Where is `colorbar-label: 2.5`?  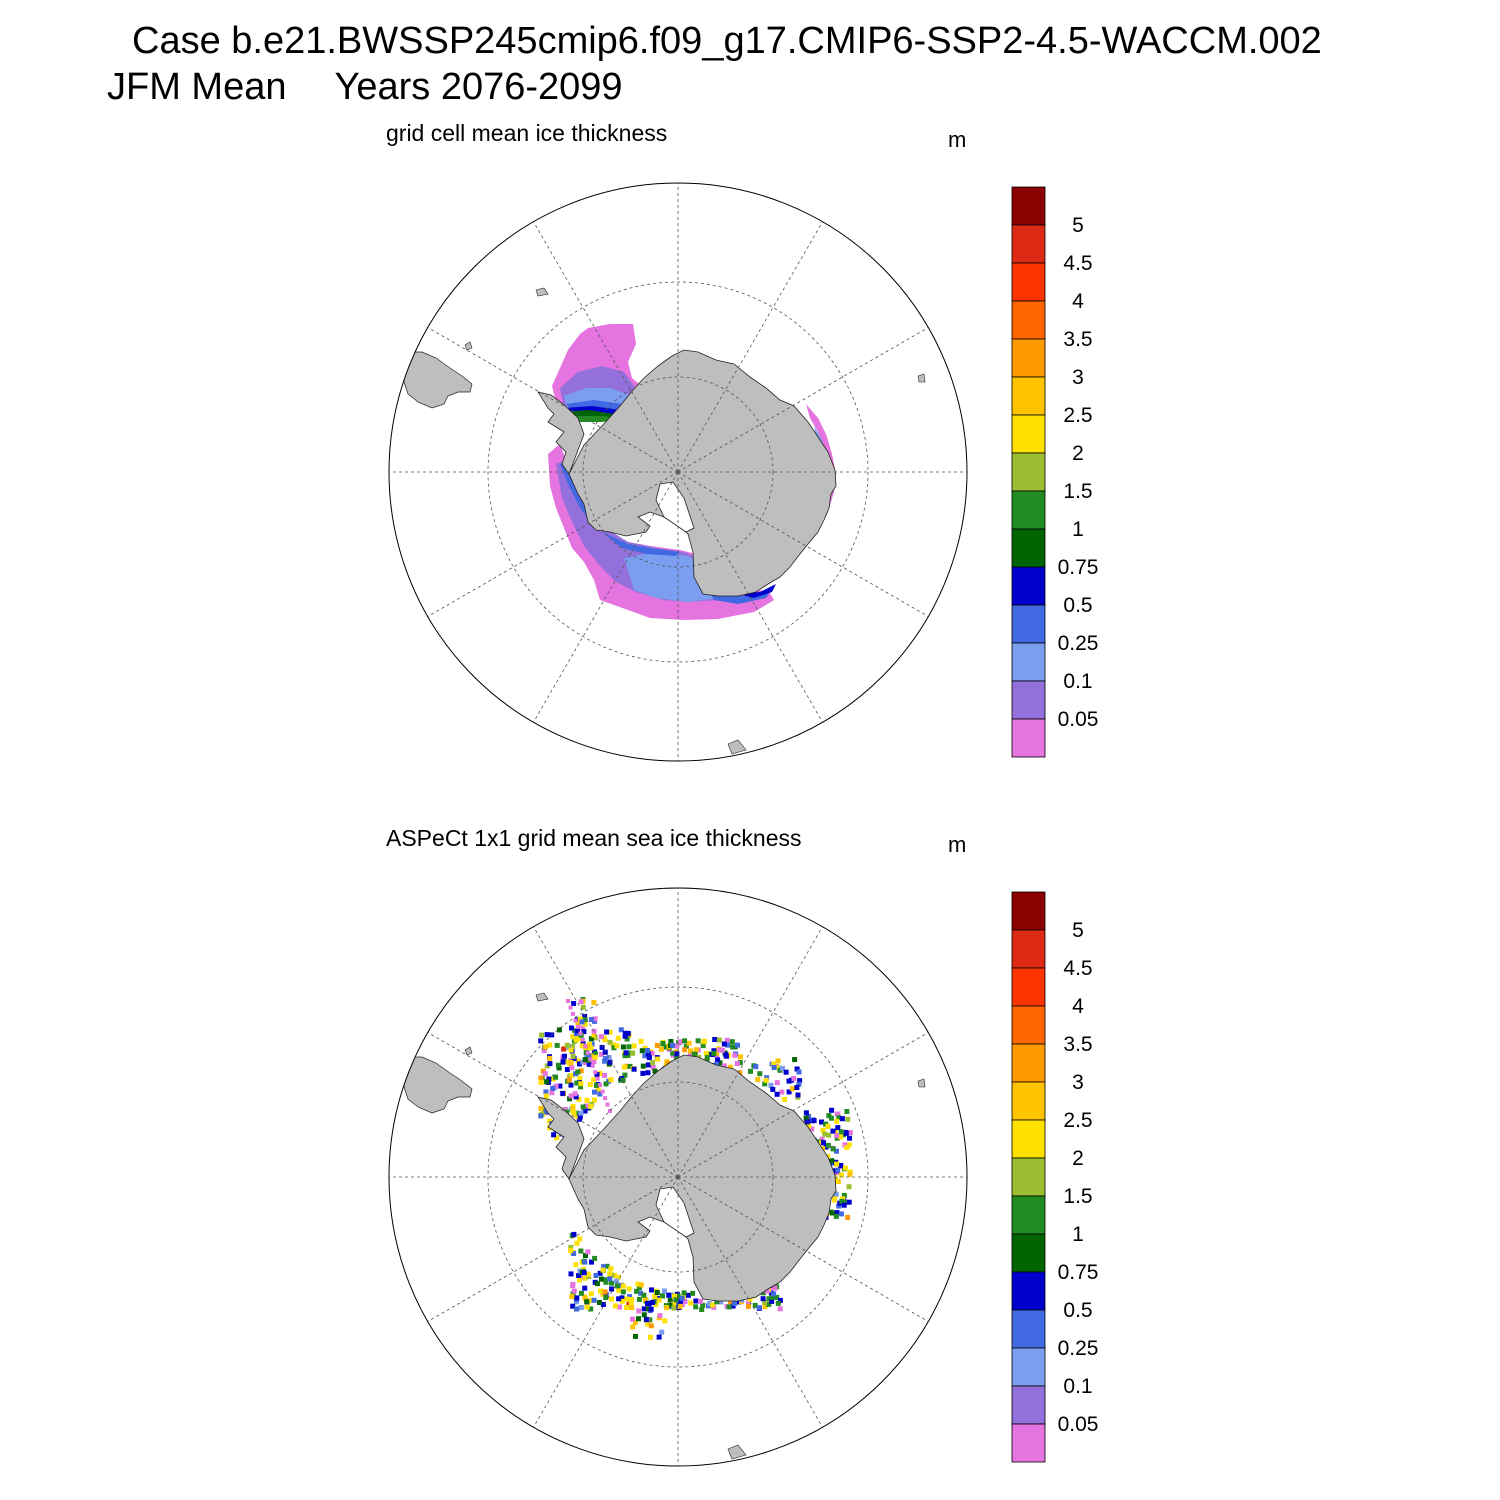
colorbar-label: 2.5 is located at coordinates (1077, 415).